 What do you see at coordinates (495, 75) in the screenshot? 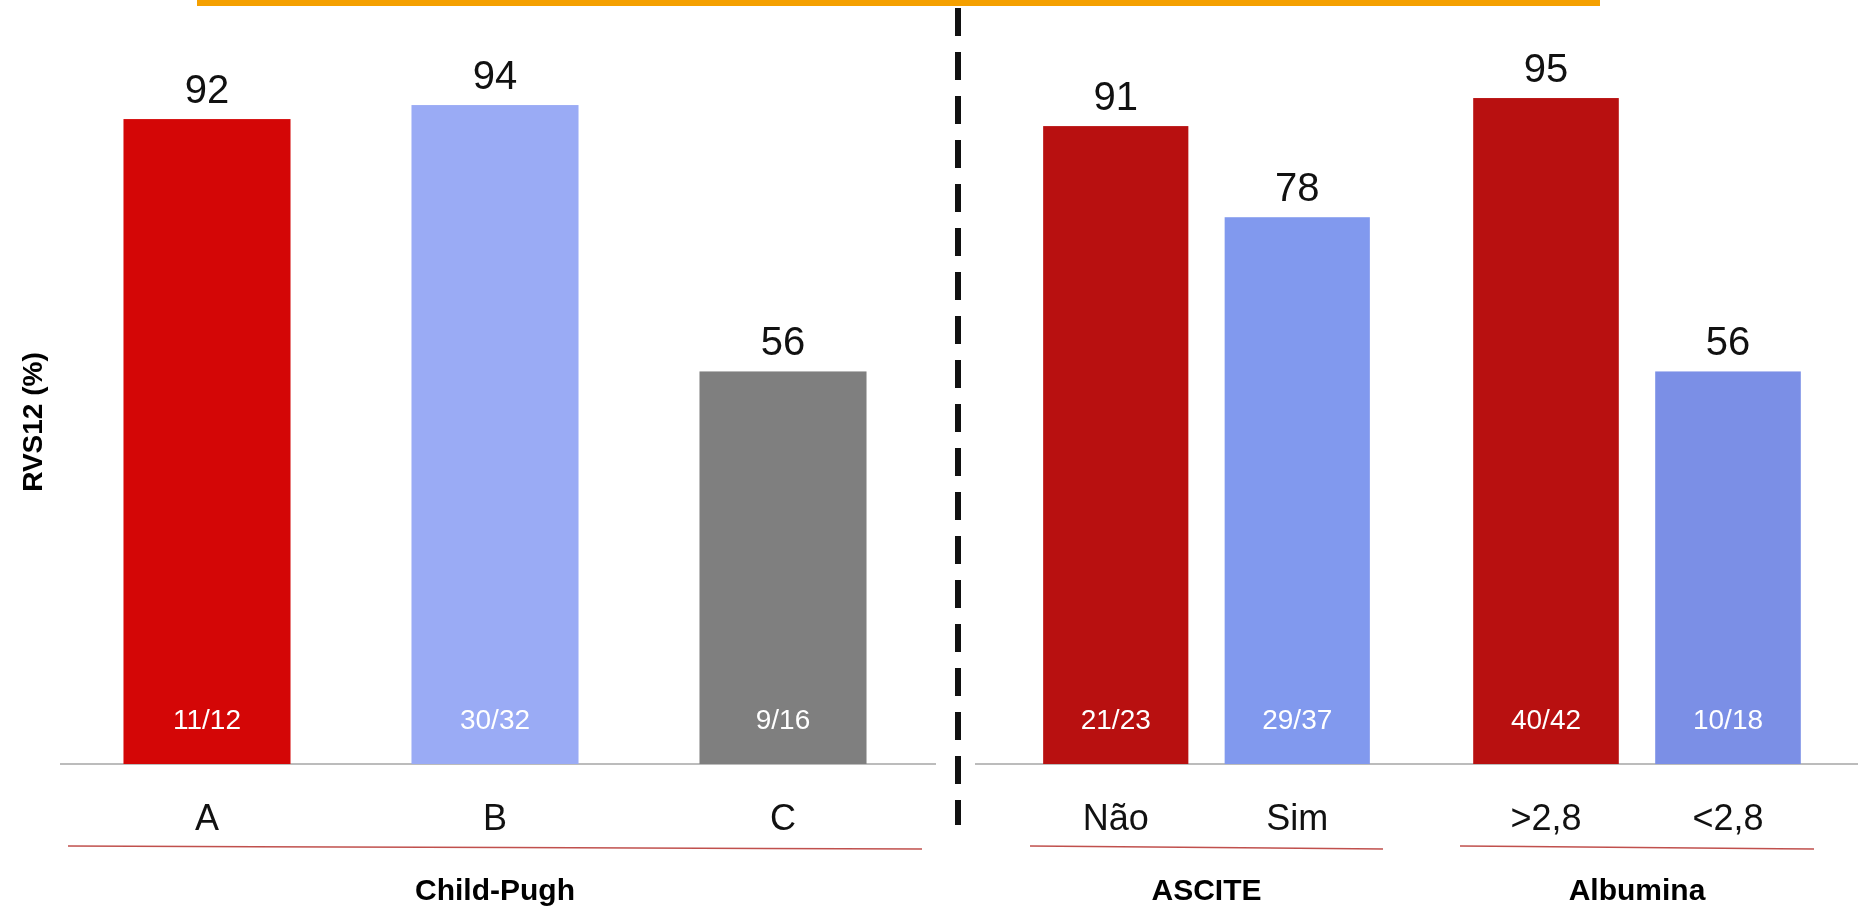
I see `data-label: 94` at bounding box center [495, 75].